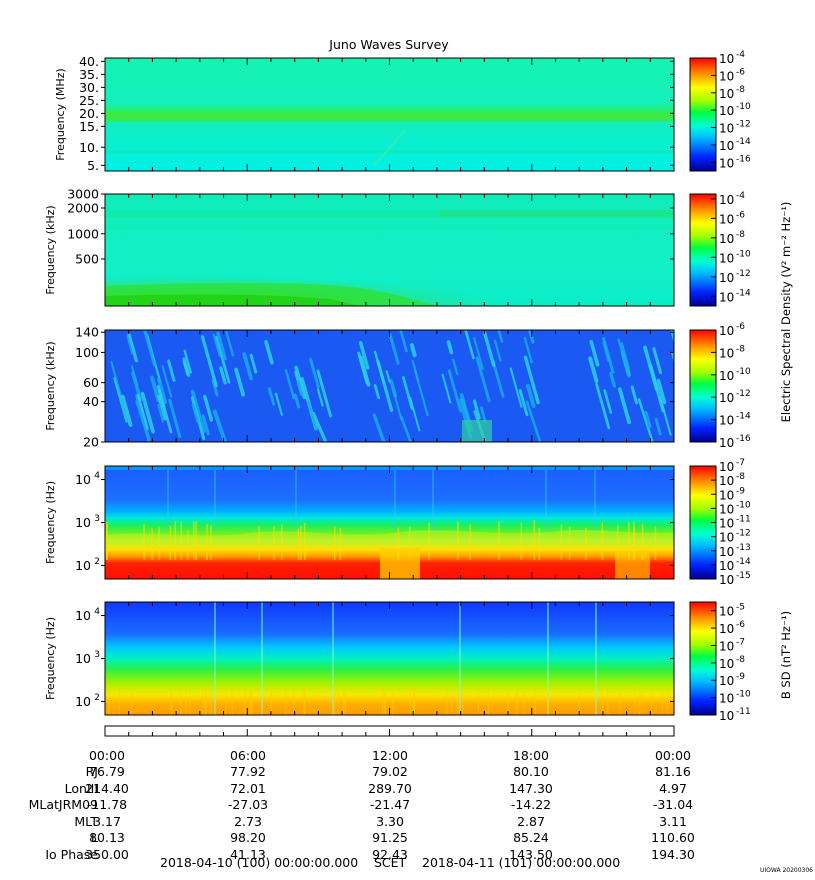 The image size is (815, 880). What do you see at coordinates (93, 165) in the screenshot?
I see `ytick-label: 5.` at bounding box center [93, 165].